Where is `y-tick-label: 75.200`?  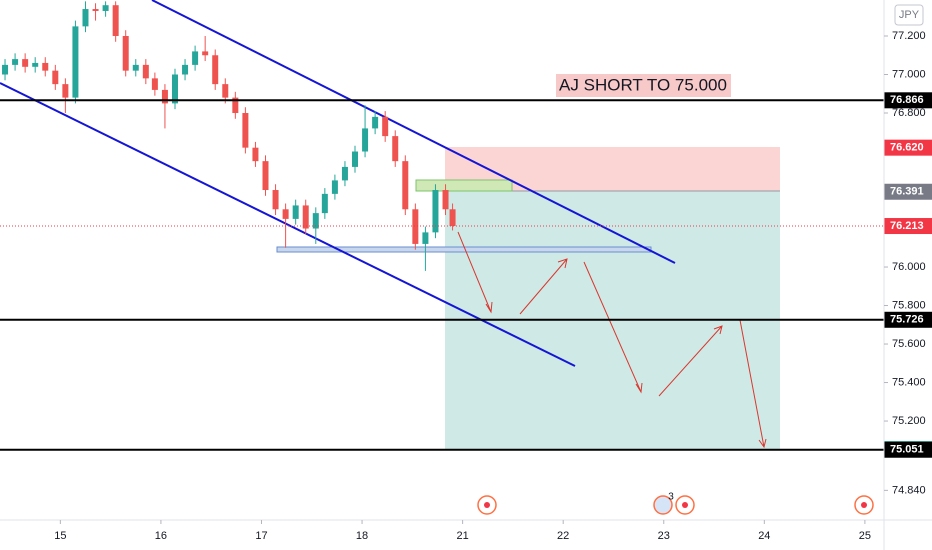
y-tick-label: 75.200 is located at coordinates (909, 421).